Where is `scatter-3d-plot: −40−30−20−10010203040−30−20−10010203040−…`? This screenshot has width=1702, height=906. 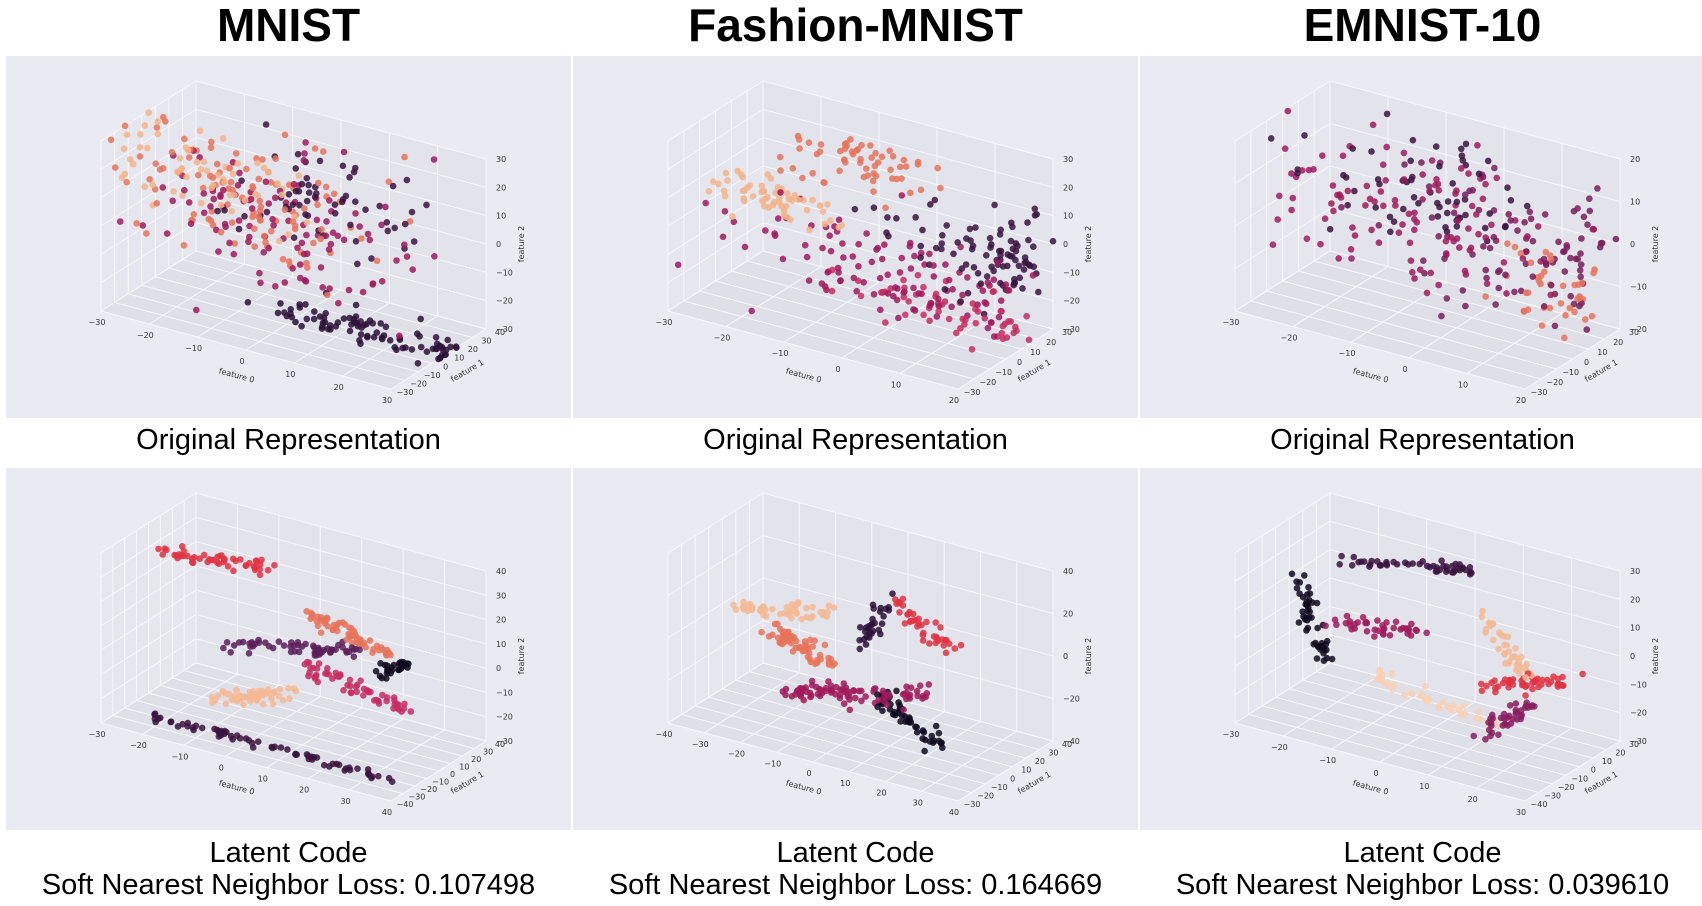 scatter-3d-plot: −40−30−20−10010203040−30−20−10010203040−… is located at coordinates (874, 654).